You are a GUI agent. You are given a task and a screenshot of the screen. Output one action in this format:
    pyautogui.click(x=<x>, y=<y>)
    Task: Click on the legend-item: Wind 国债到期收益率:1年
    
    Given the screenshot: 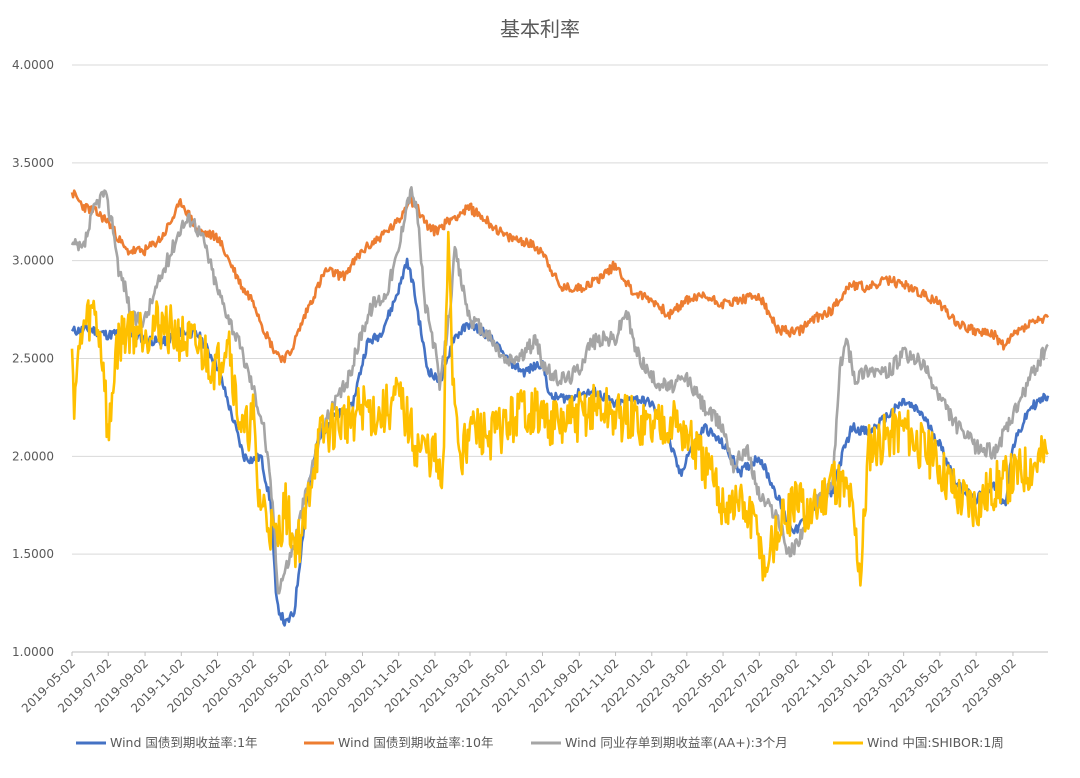 What is the action you would take?
    pyautogui.click(x=167, y=742)
    